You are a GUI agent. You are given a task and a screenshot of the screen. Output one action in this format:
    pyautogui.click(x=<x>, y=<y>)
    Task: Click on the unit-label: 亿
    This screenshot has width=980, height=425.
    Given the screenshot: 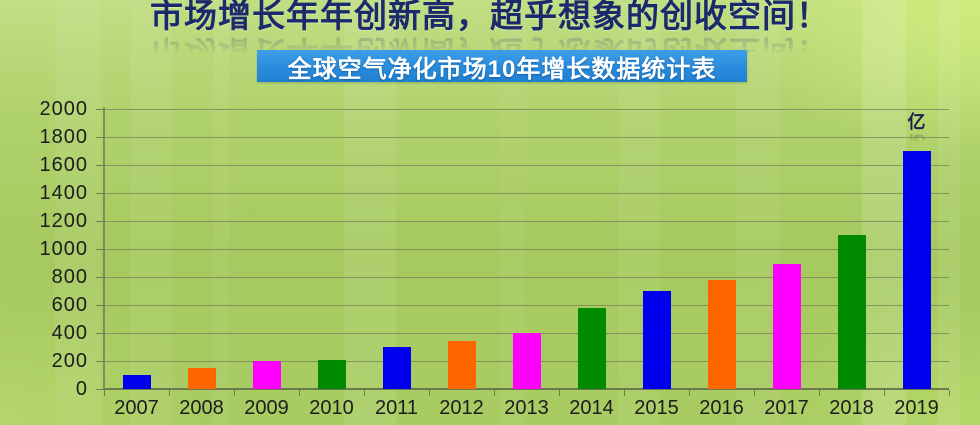 What is the action you would take?
    pyautogui.click(x=916, y=122)
    